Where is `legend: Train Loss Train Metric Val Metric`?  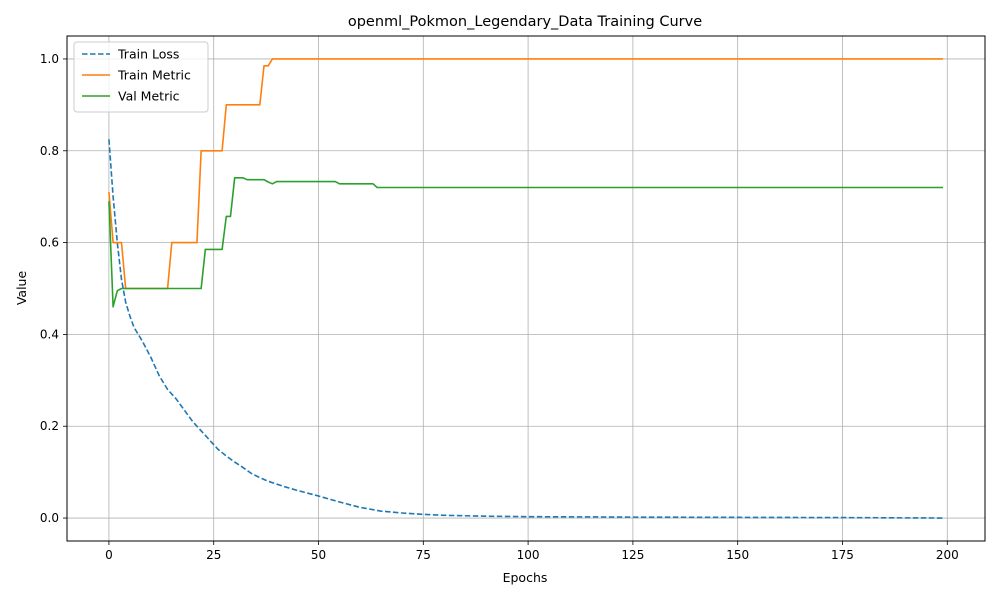 legend: Train Loss Train Metric Val Metric is located at coordinates (141, 77).